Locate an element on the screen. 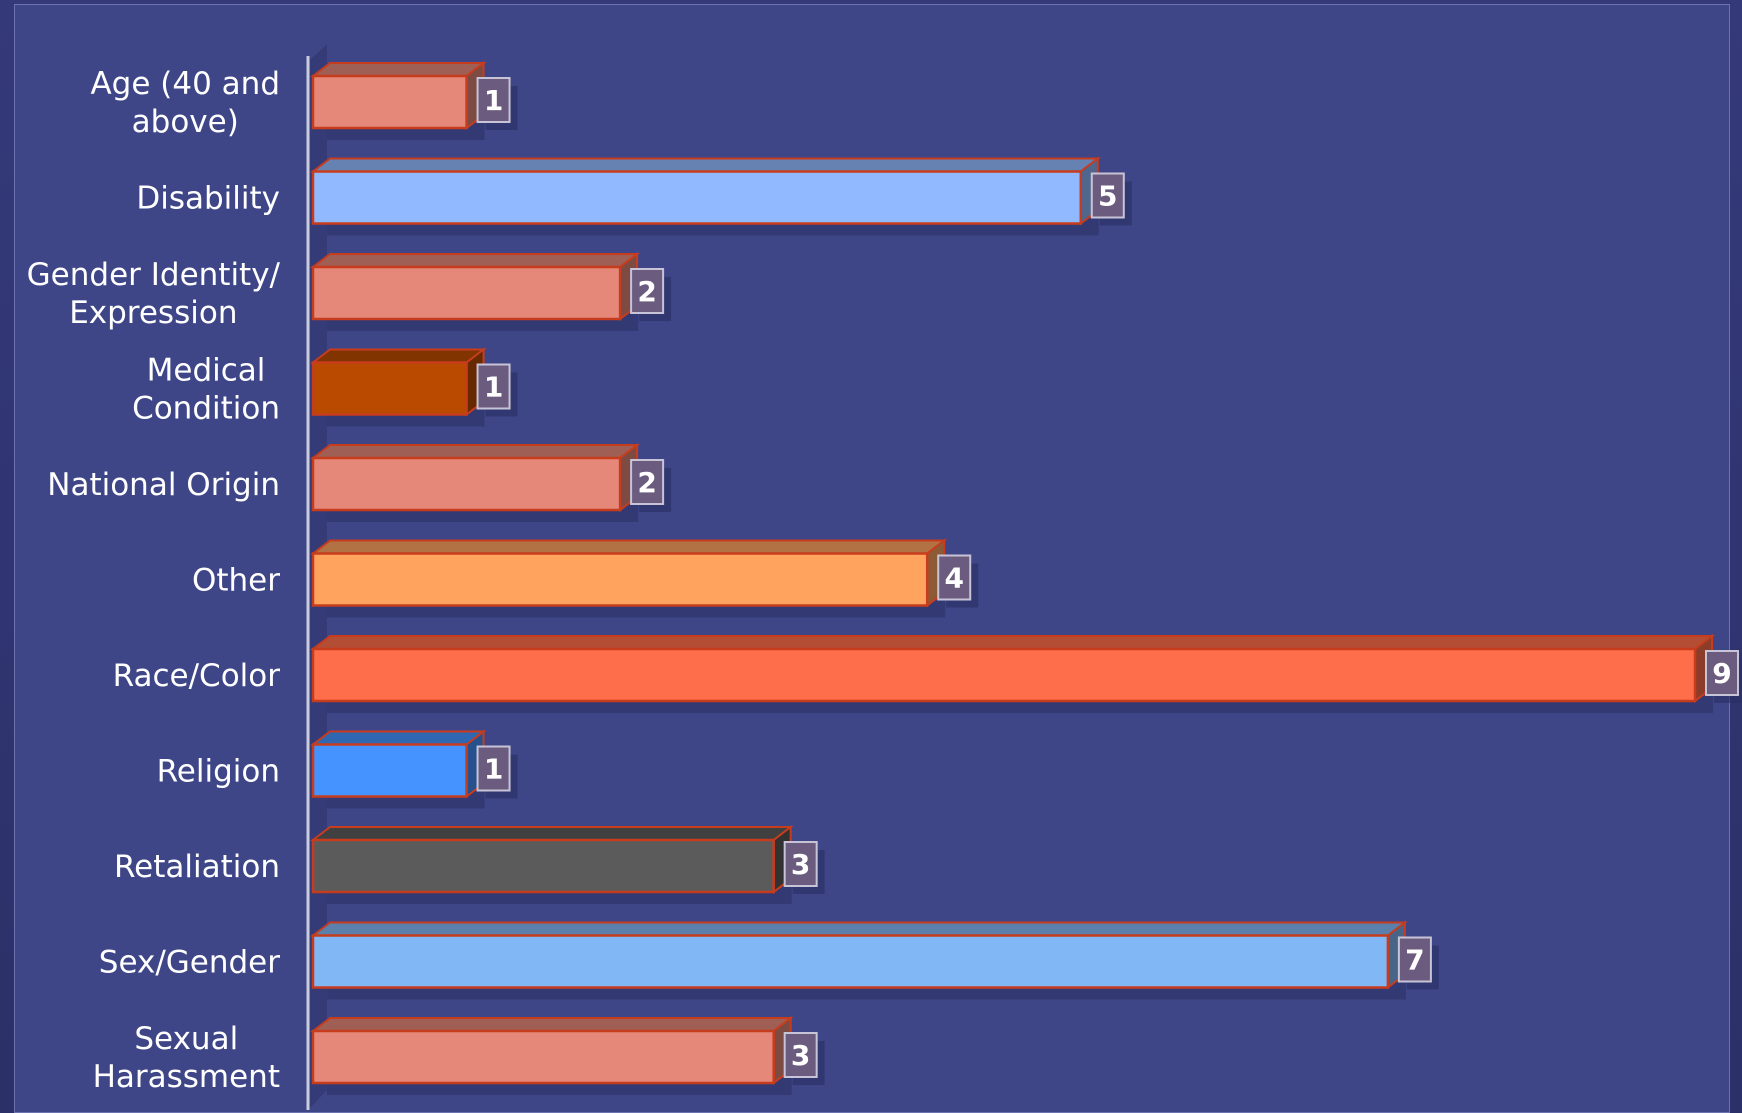 This screenshot has height=1113, width=1742. value-label-group: 4 is located at coordinates (958, 581).